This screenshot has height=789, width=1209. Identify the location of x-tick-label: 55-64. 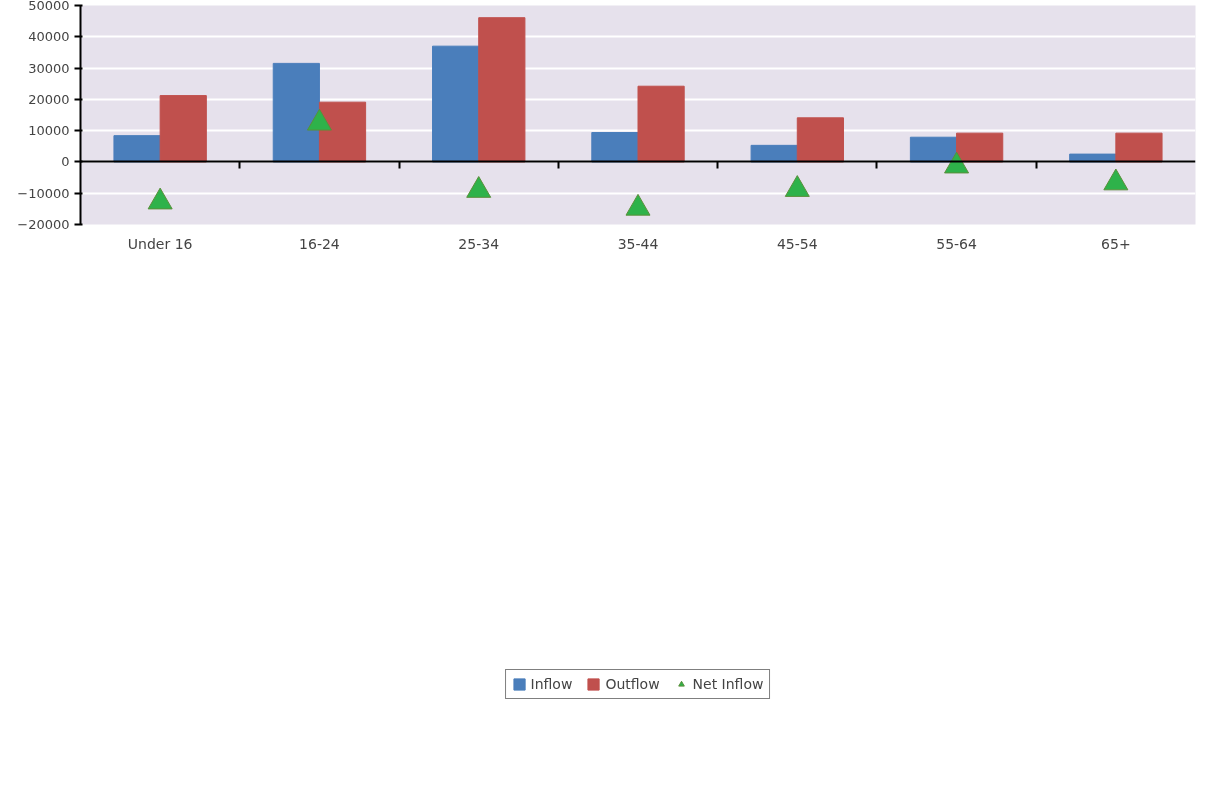
(956, 243).